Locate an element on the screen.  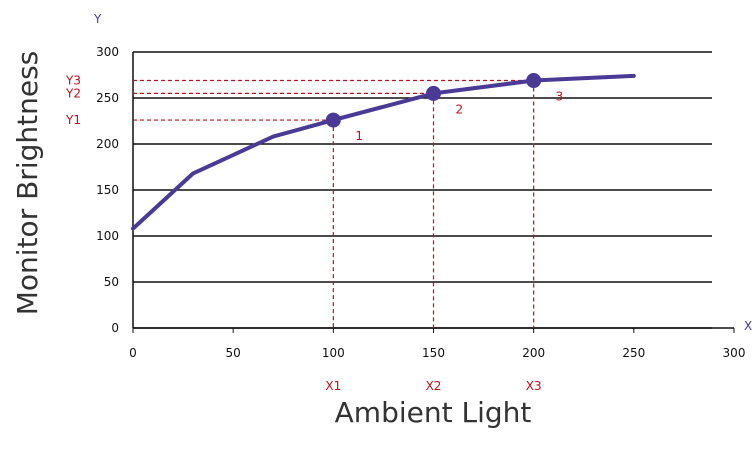
x-tick-label-300: 300 is located at coordinates (734, 353).